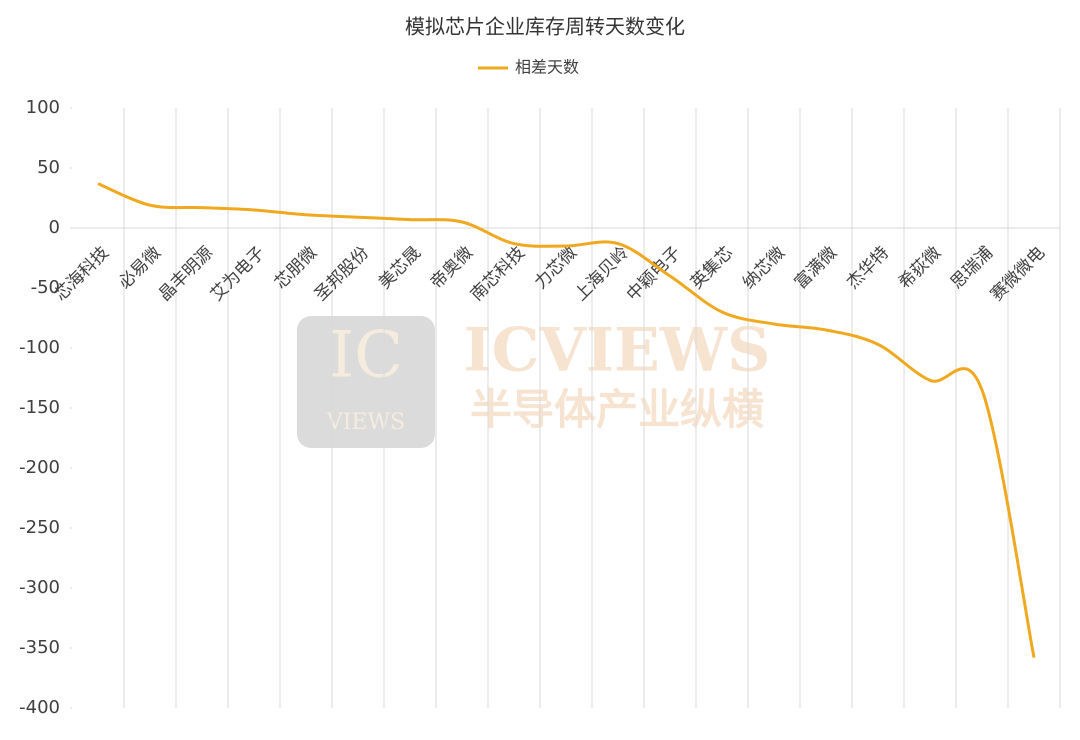  Describe the element at coordinates (972, 268) in the screenshot. I see `x-tick-label: 思瑞浦` at that location.